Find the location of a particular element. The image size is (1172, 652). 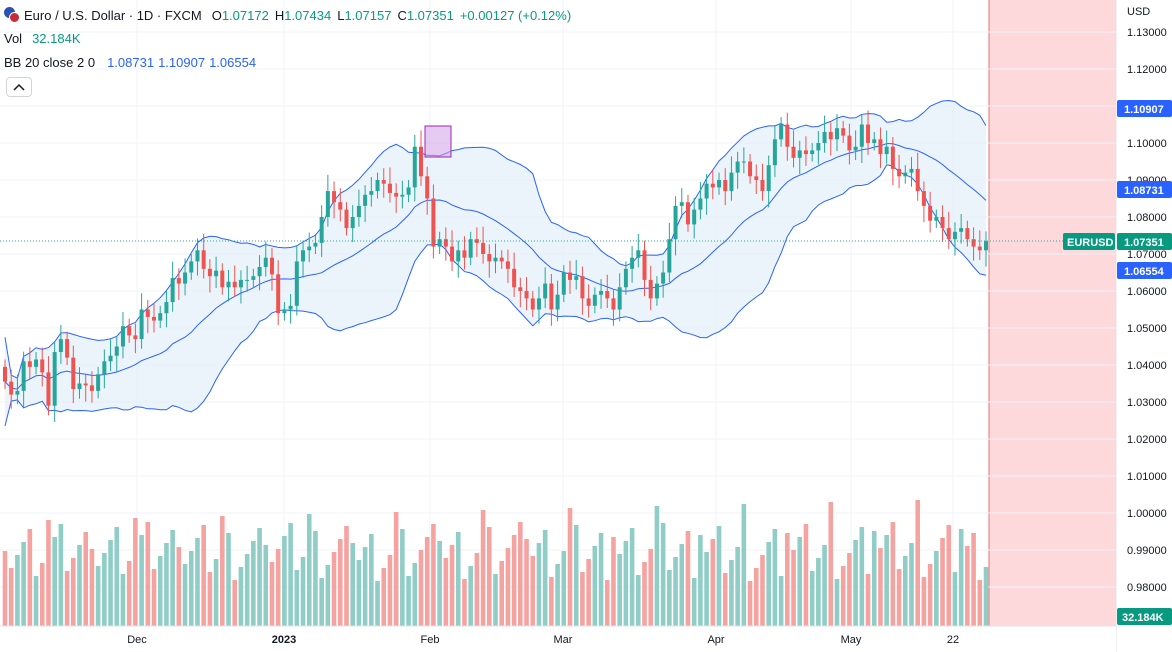

time-axis-label: 2023 is located at coordinates (284, 640).